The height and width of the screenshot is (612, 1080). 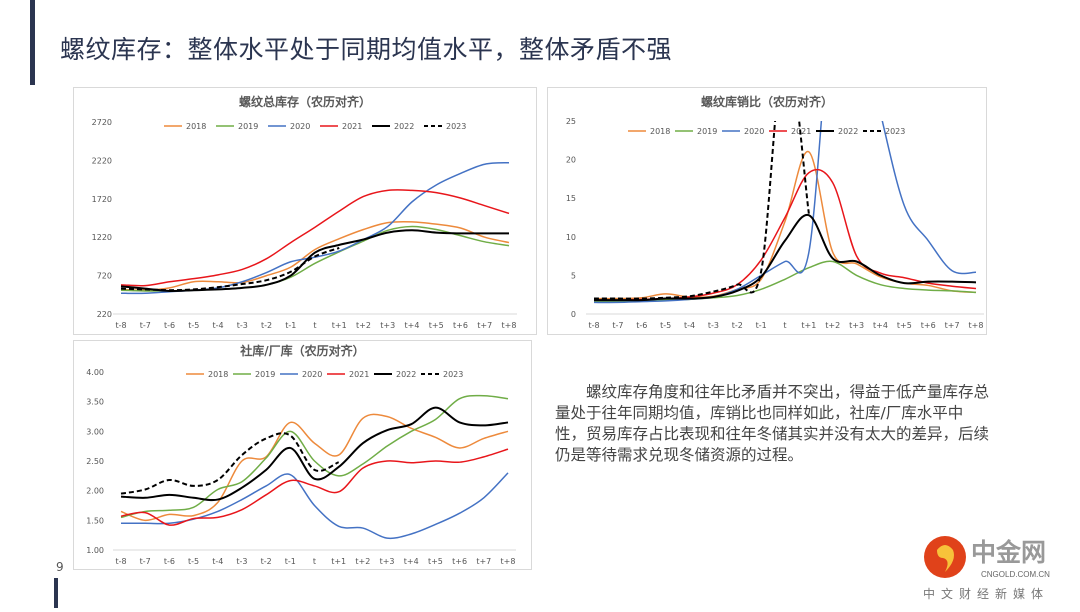 What do you see at coordinates (95, 520) in the screenshot?
I see `y-tick-label: 1.50` at bounding box center [95, 520].